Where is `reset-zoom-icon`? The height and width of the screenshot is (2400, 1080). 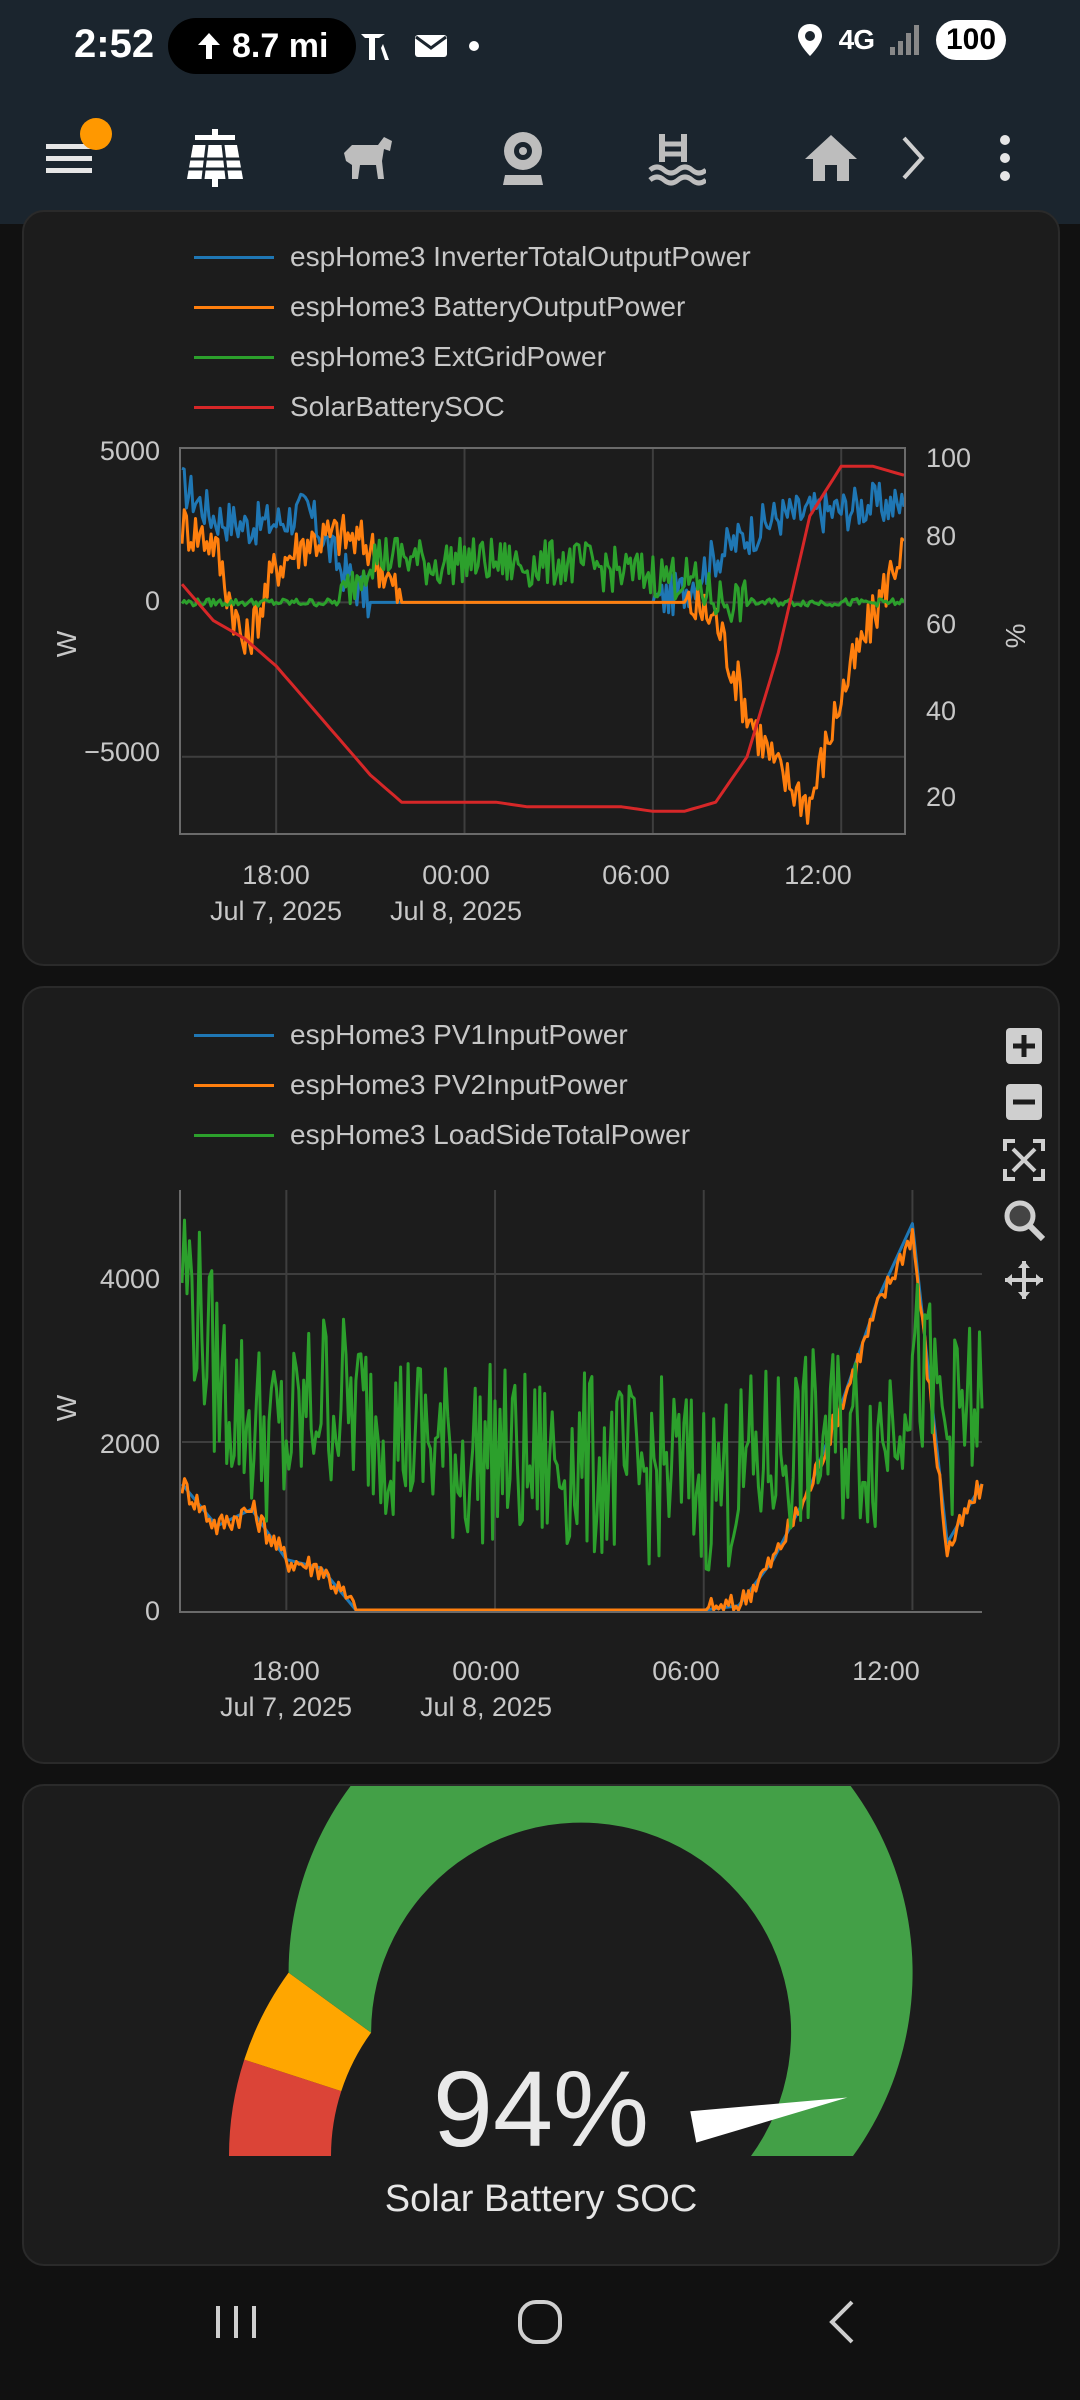 reset-zoom-icon is located at coordinates (1024, 1160).